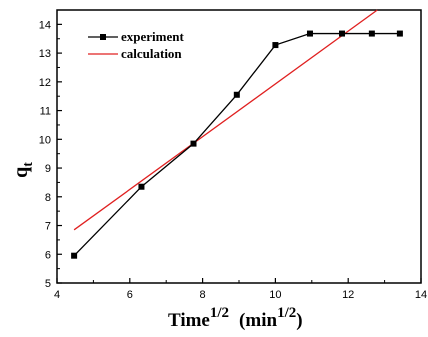  I want to click on y-axis-title: qt, so click(23, 170).